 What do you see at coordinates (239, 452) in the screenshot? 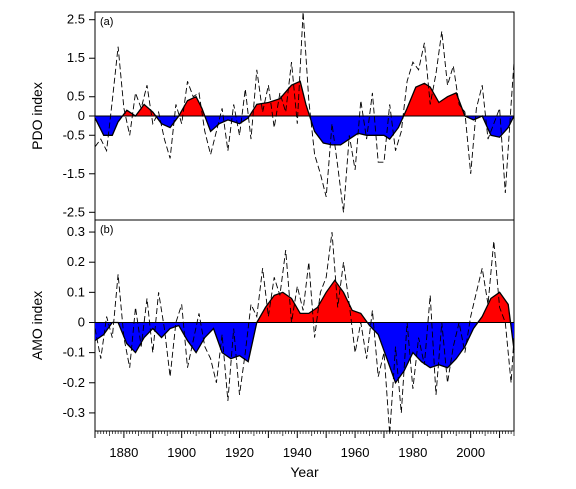
I see `x-tick-label: 1920` at bounding box center [239, 452].